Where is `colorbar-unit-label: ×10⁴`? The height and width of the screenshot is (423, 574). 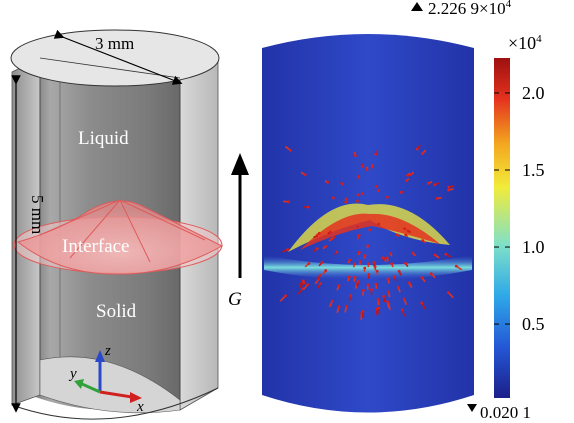 colorbar-unit-label: ×10⁴ is located at coordinates (525, 43).